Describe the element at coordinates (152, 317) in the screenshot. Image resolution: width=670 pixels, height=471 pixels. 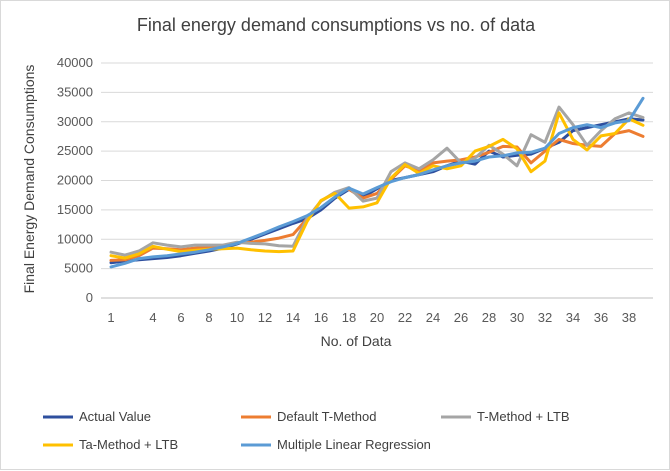
I see `x-tick-label: 4` at that location.